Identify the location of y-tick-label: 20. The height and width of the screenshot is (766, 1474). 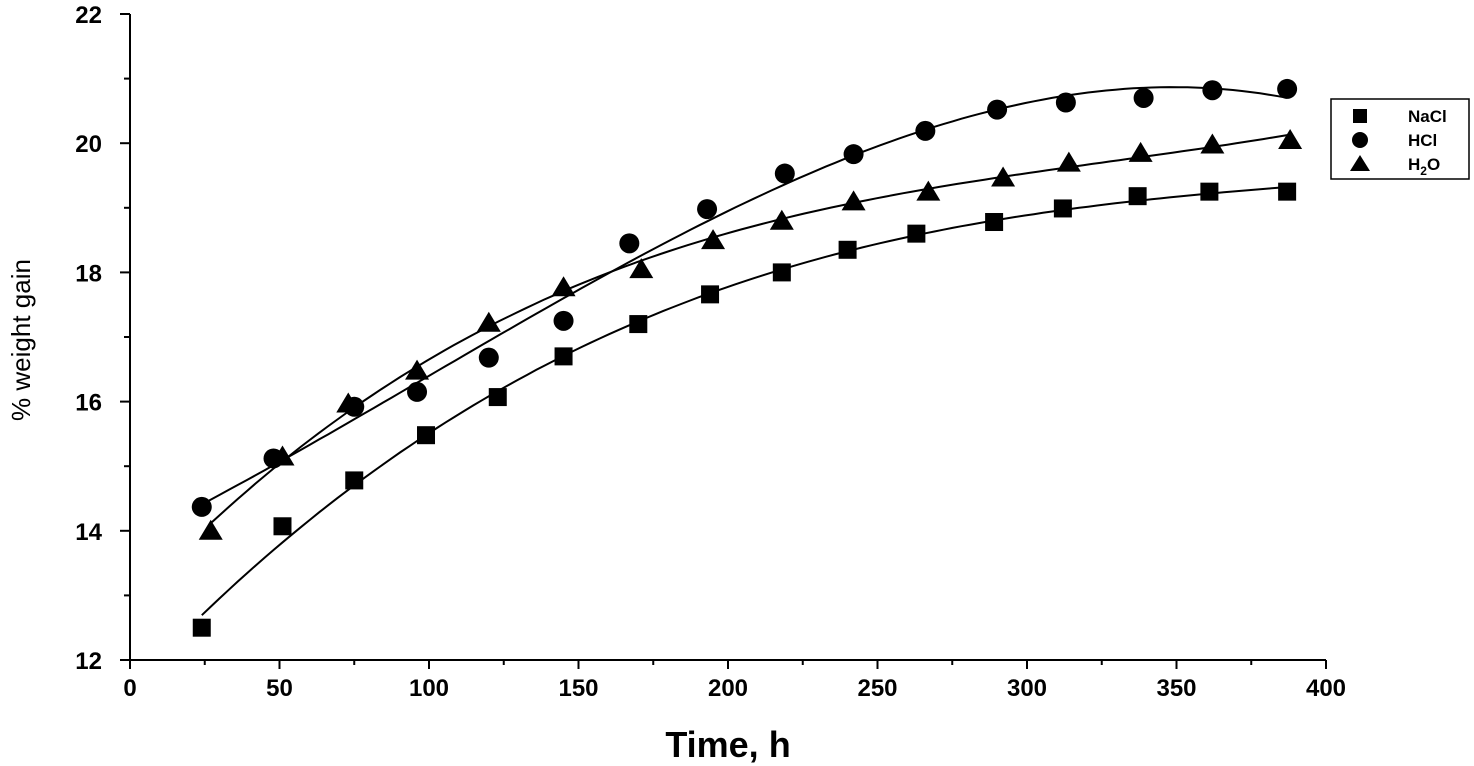
(88, 144).